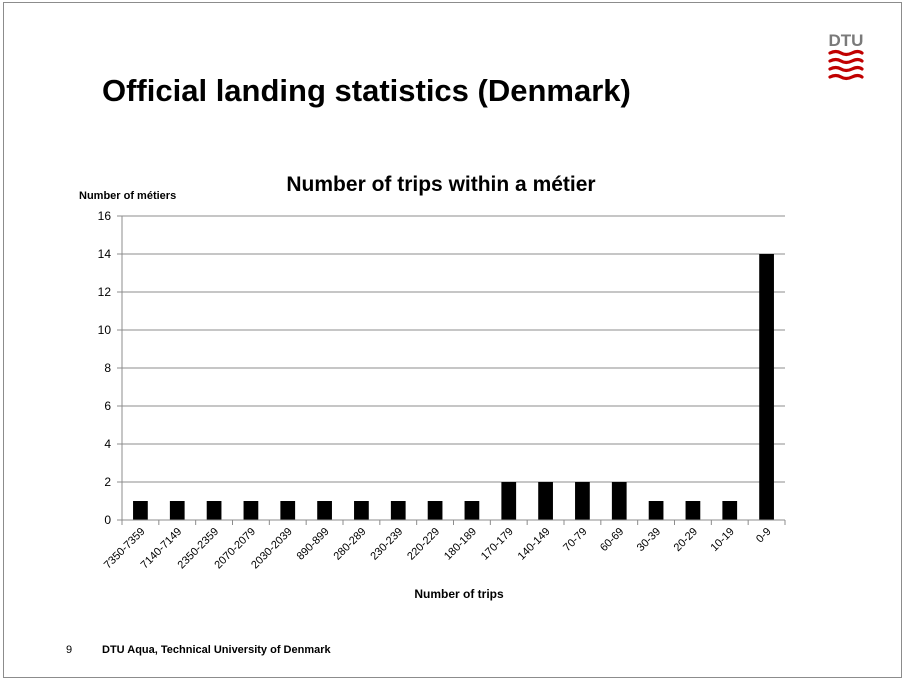 This screenshot has width=907, height=684. What do you see at coordinates (366, 90) in the screenshot?
I see `slide-title: Official landing statistics (Denmark)` at bounding box center [366, 90].